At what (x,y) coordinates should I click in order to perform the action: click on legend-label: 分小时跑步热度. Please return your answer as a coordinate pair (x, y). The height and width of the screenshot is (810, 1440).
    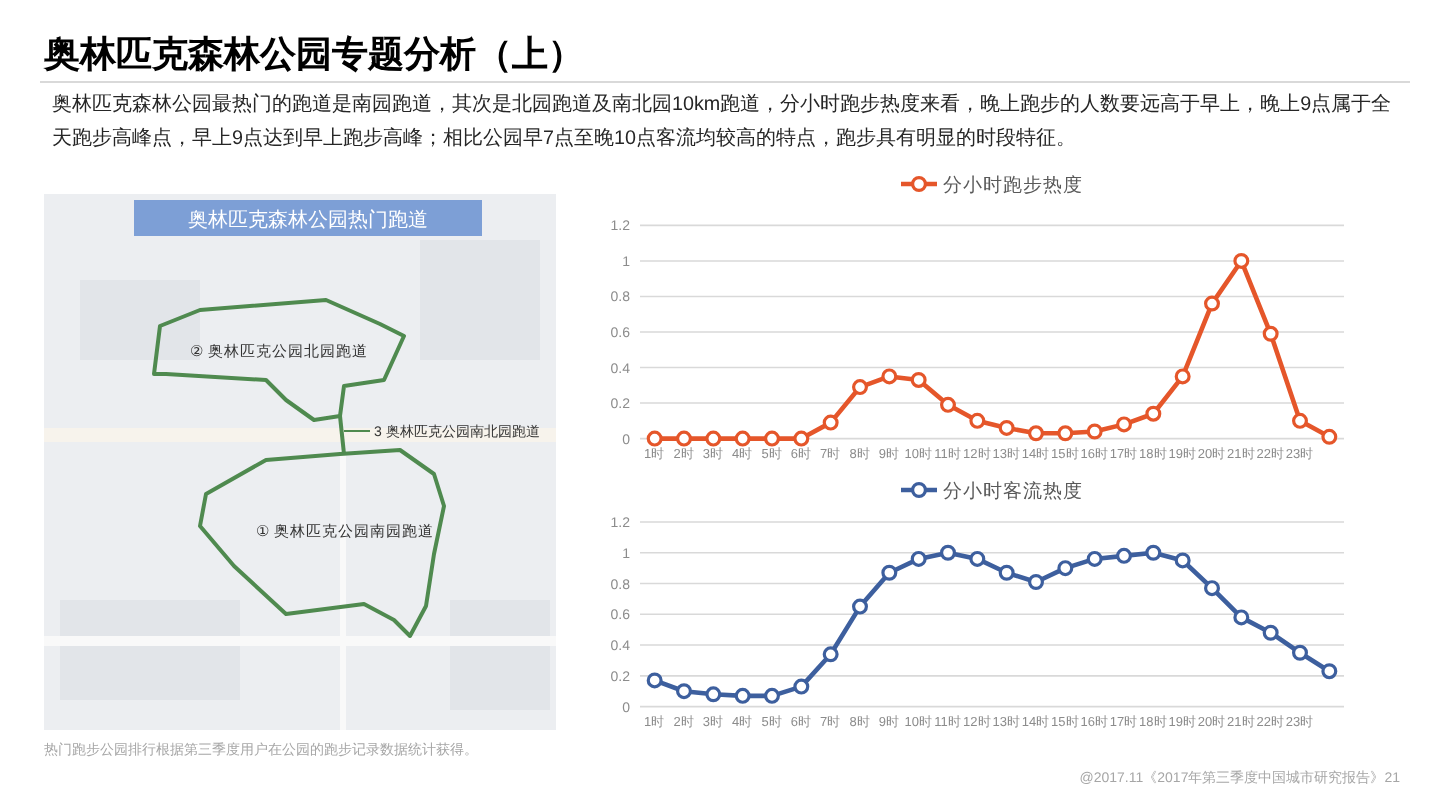
    Looking at the image, I should click on (1013, 185).